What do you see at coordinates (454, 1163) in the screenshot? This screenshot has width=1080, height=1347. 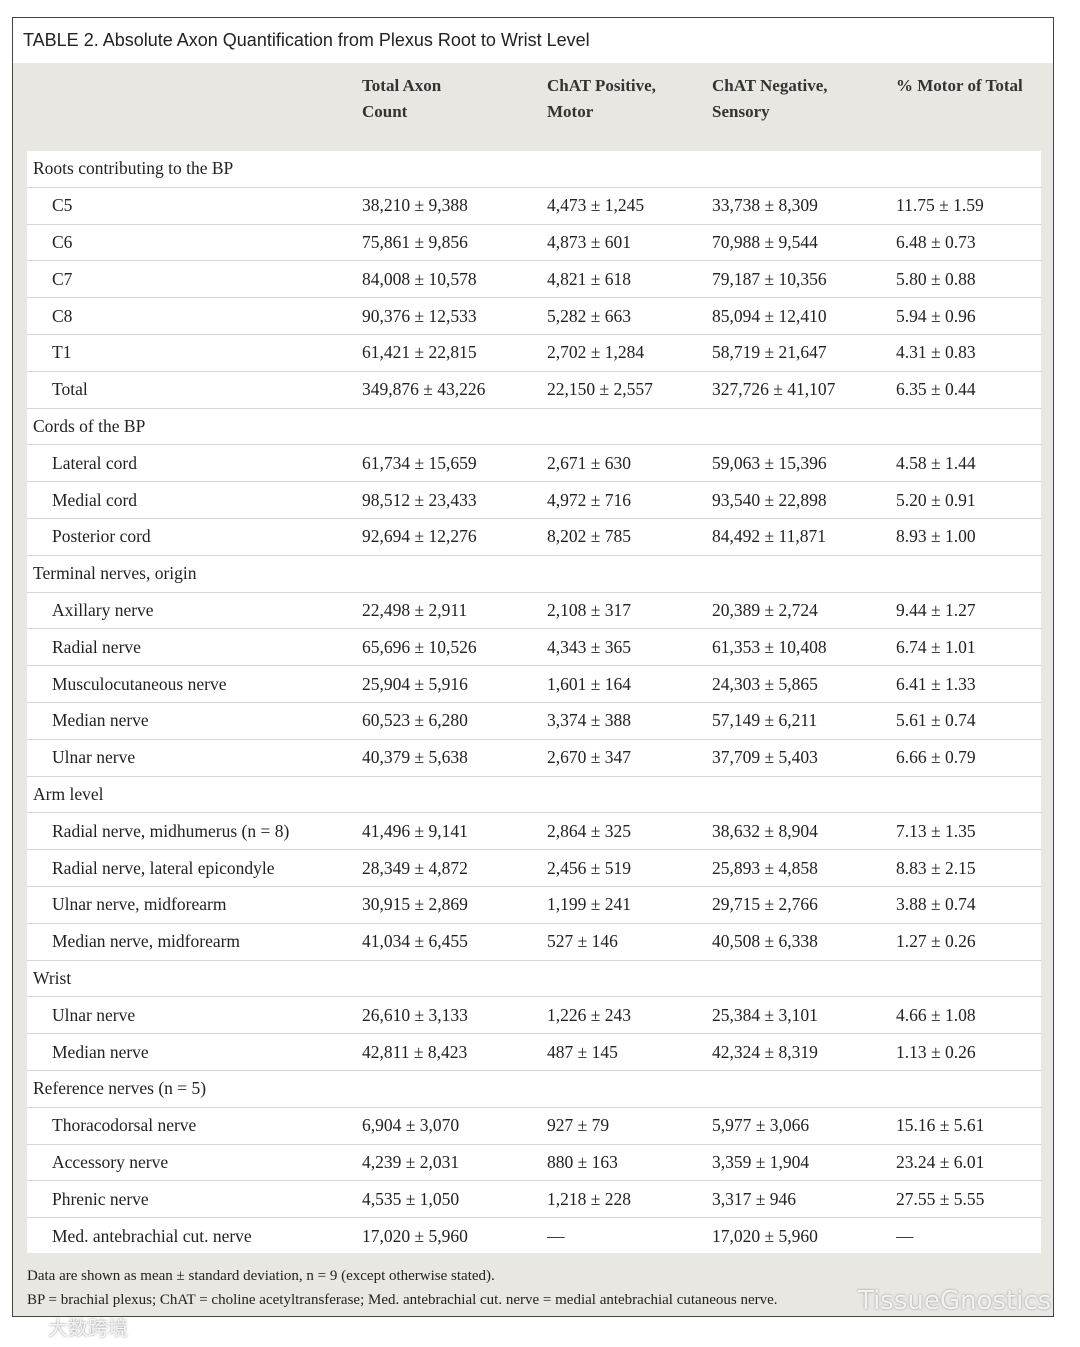 I see `cell: 4,239 ± 2,031` at bounding box center [454, 1163].